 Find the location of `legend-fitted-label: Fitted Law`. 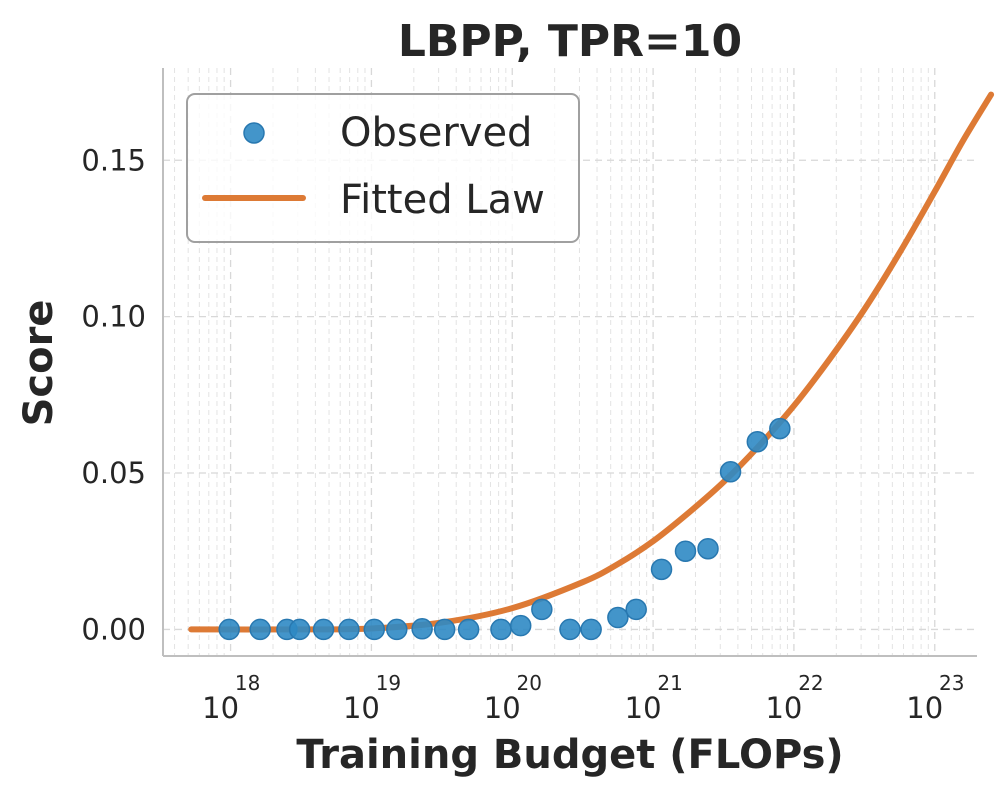

legend-fitted-label: Fitted Law is located at coordinates (442, 200).